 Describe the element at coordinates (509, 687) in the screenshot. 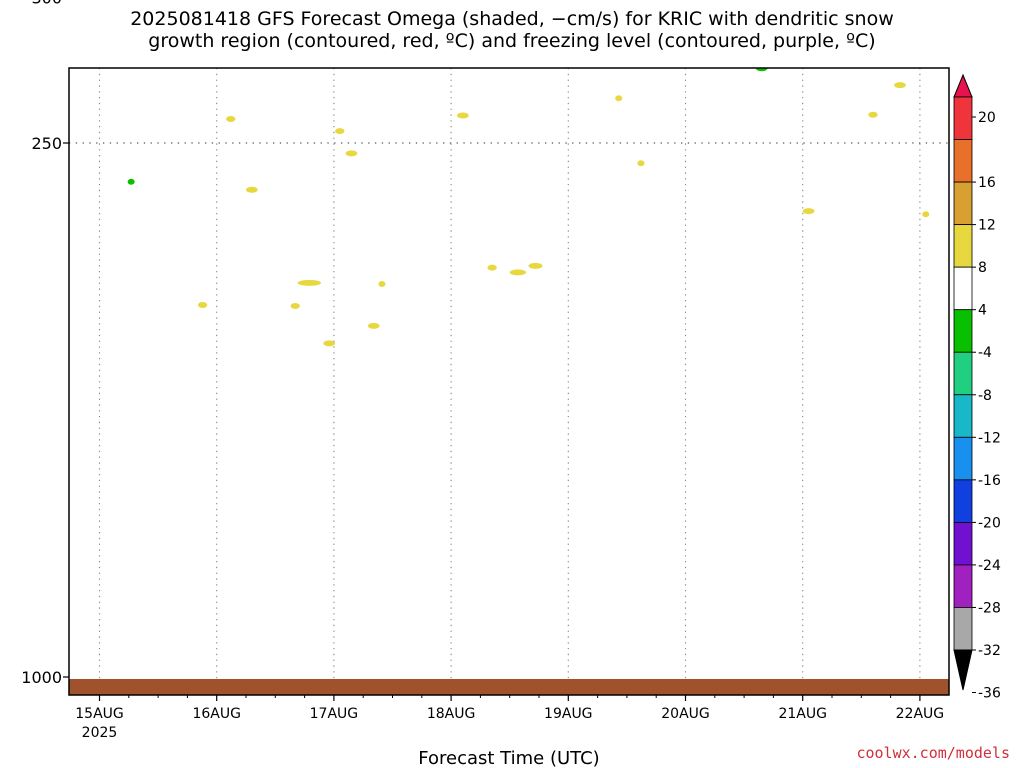

I see `ground-strip` at that location.